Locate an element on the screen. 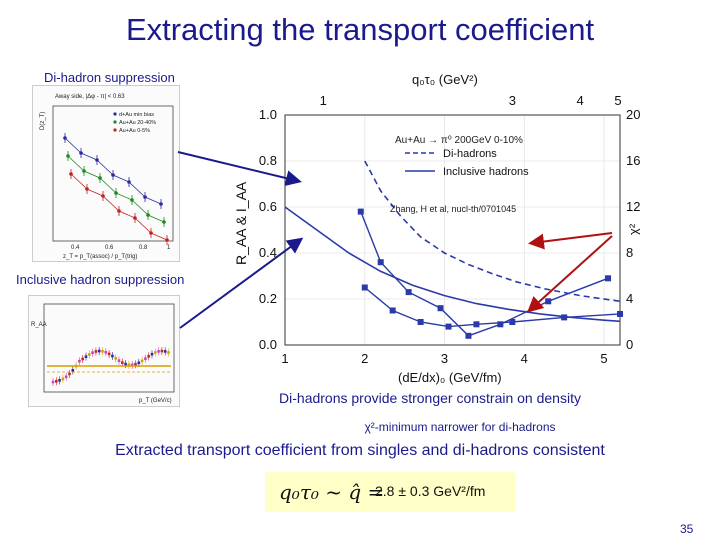 Image resolution: width=720 pixels, height=540 pixels. thumb-xtick: 0.4 is located at coordinates (75, 248).